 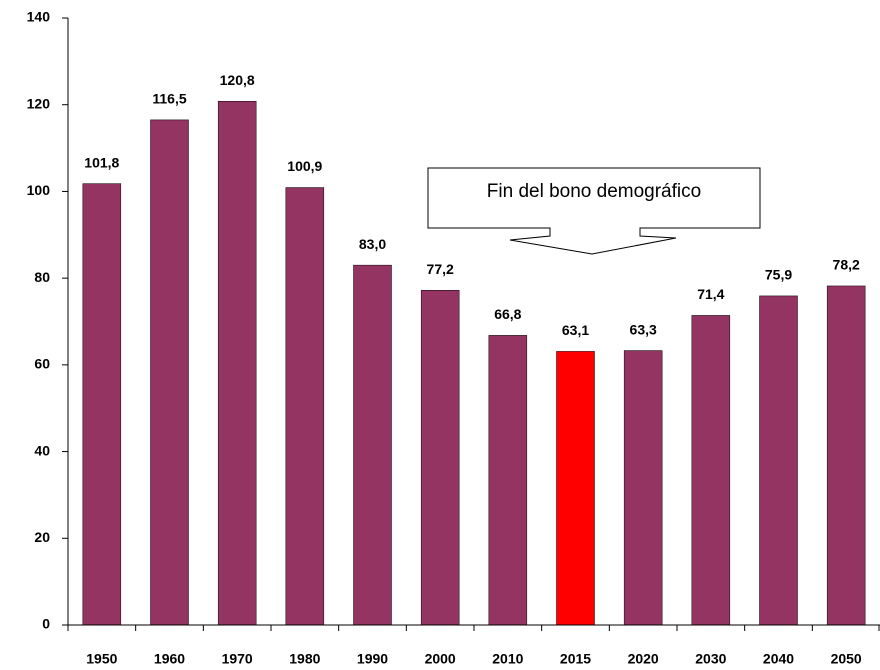 I want to click on callout-box, so click(x=594, y=211).